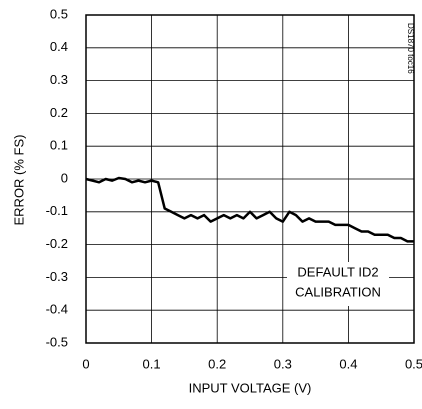 The image size is (422, 409). I want to click on annotation: CALIBRATION, so click(338, 291).